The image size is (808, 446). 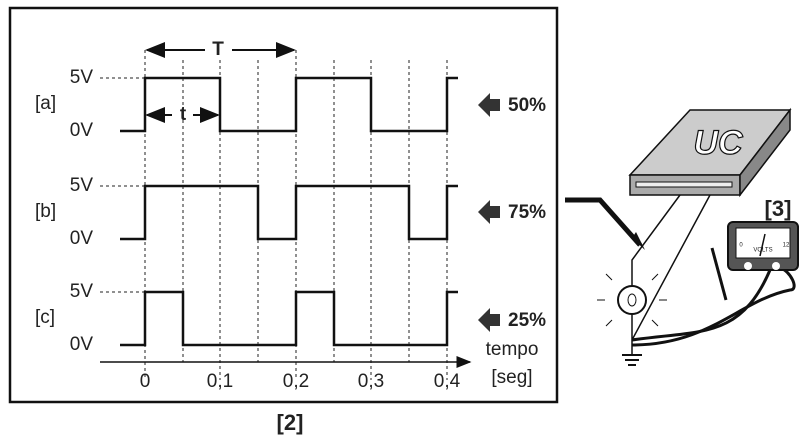 I want to click on meter-label: VOLTS, so click(x=762, y=251).